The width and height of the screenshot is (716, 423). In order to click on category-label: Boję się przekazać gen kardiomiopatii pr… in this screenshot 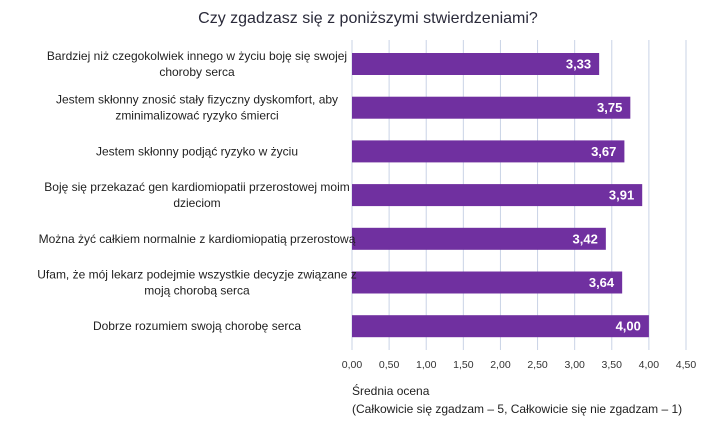, I will do `click(196, 187)`.